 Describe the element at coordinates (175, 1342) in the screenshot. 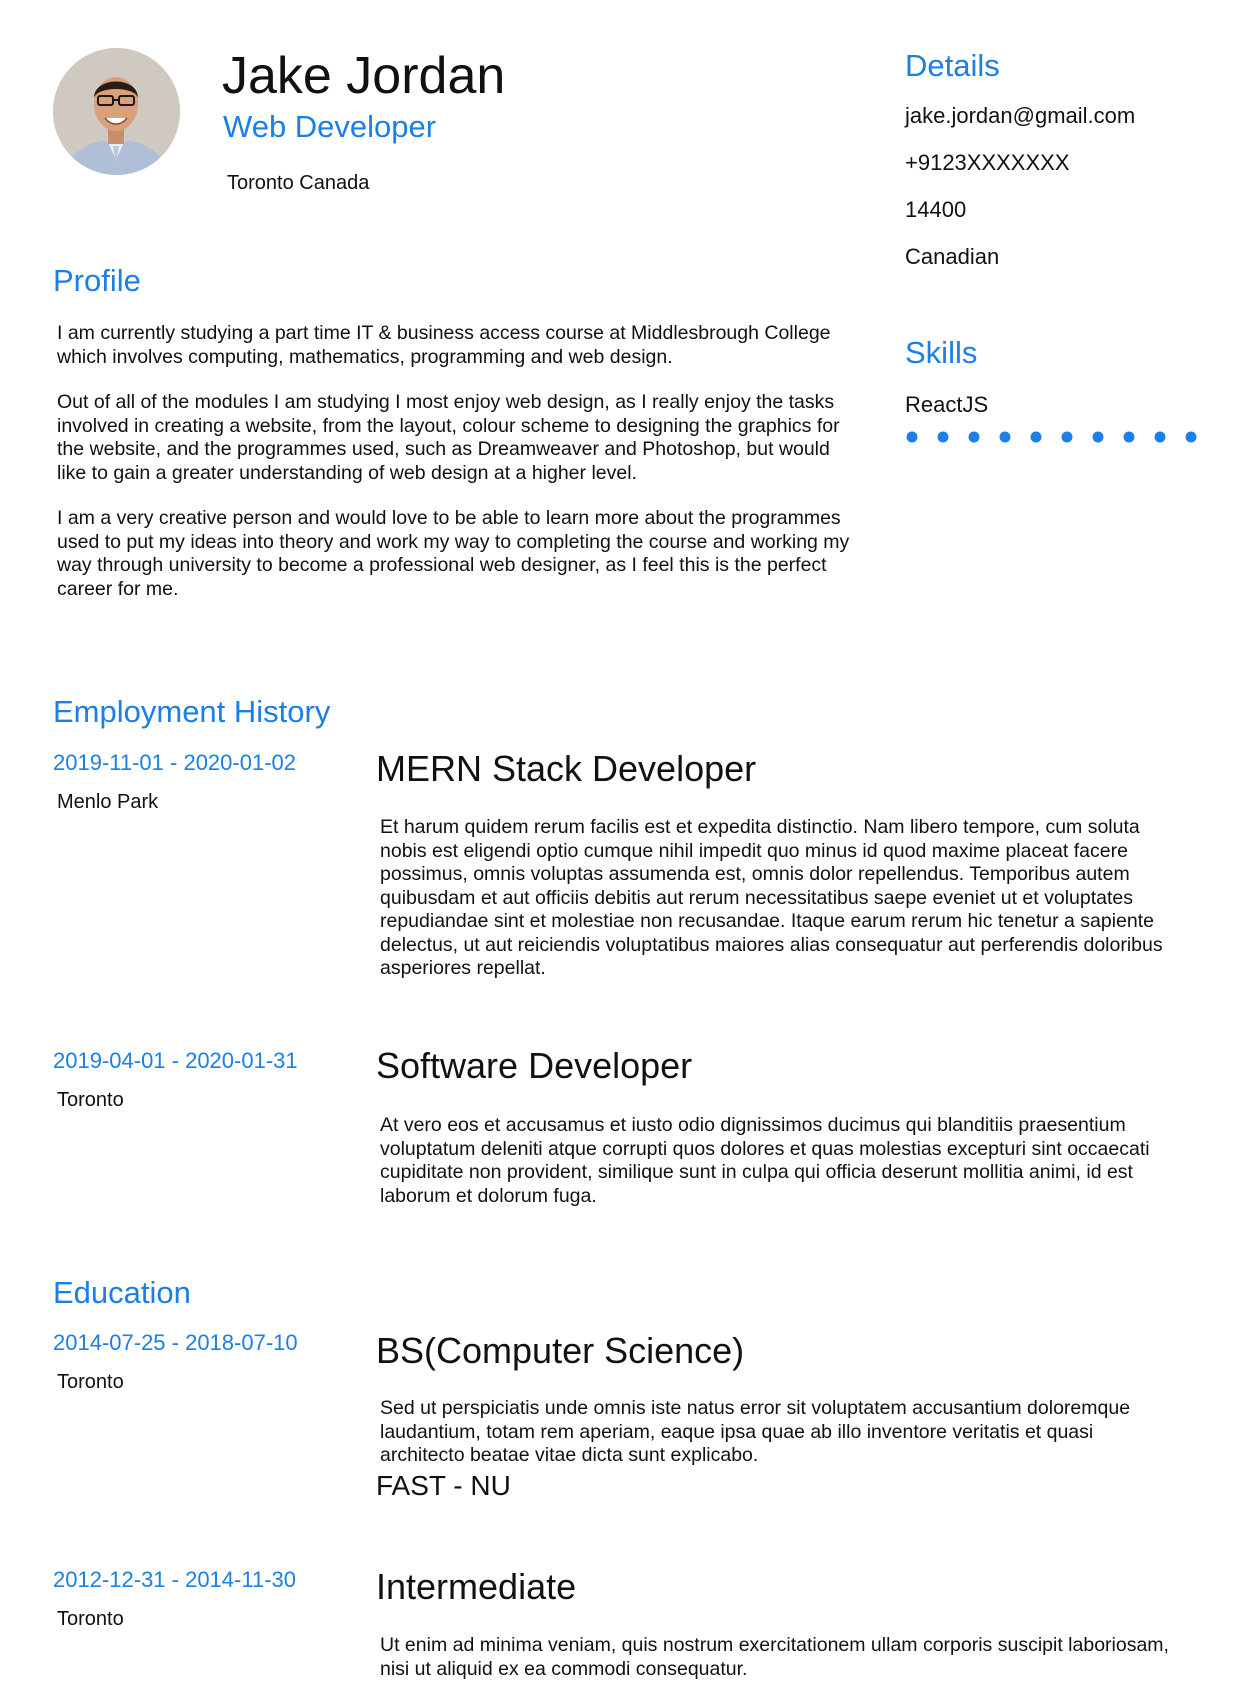

I see `education-dates: 2014-07-25 - 2018-07-10` at that location.